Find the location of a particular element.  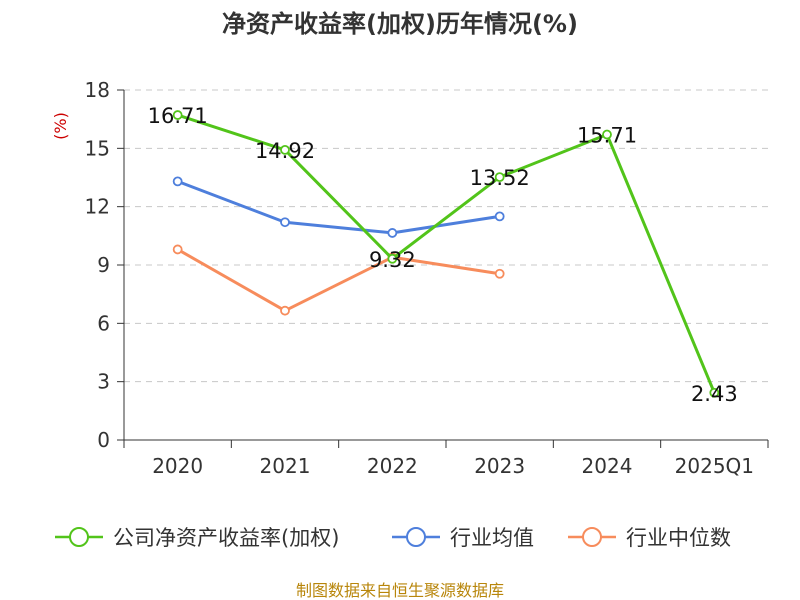

legend-item: 公司净资产收益率(加权) is located at coordinates (197, 538).